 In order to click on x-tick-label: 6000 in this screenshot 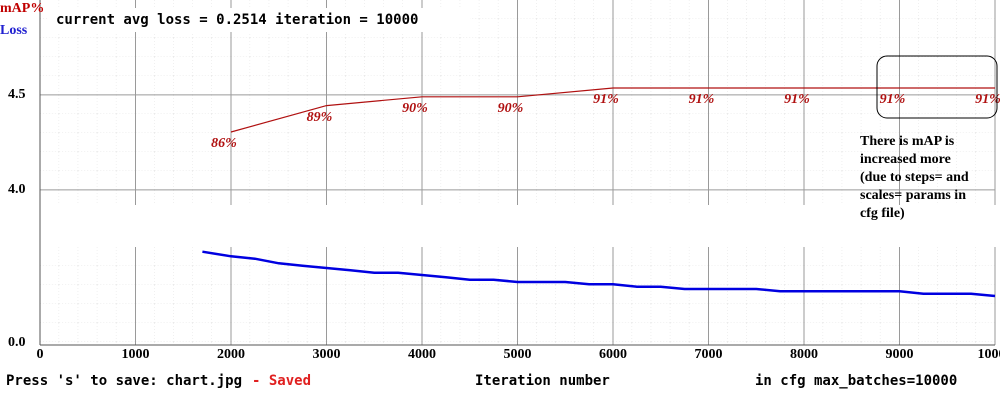, I will do `click(613, 354)`.